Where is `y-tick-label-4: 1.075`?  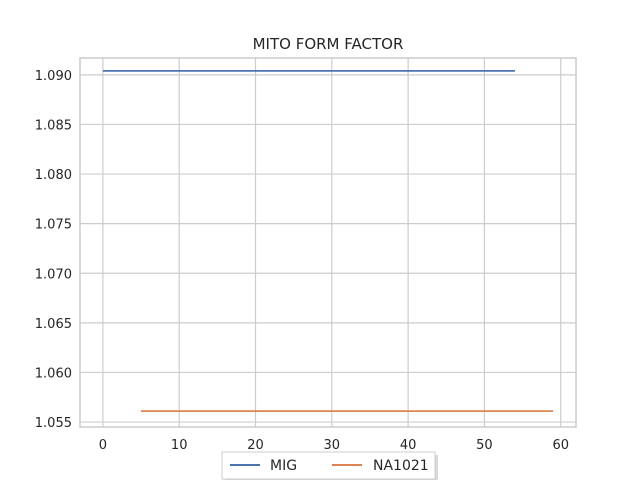 y-tick-label-4: 1.075 is located at coordinates (53, 225).